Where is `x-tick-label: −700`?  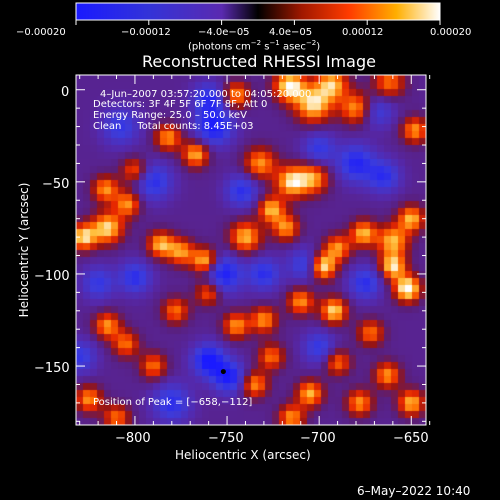
x-tick-label: −700 is located at coordinates (318, 438).